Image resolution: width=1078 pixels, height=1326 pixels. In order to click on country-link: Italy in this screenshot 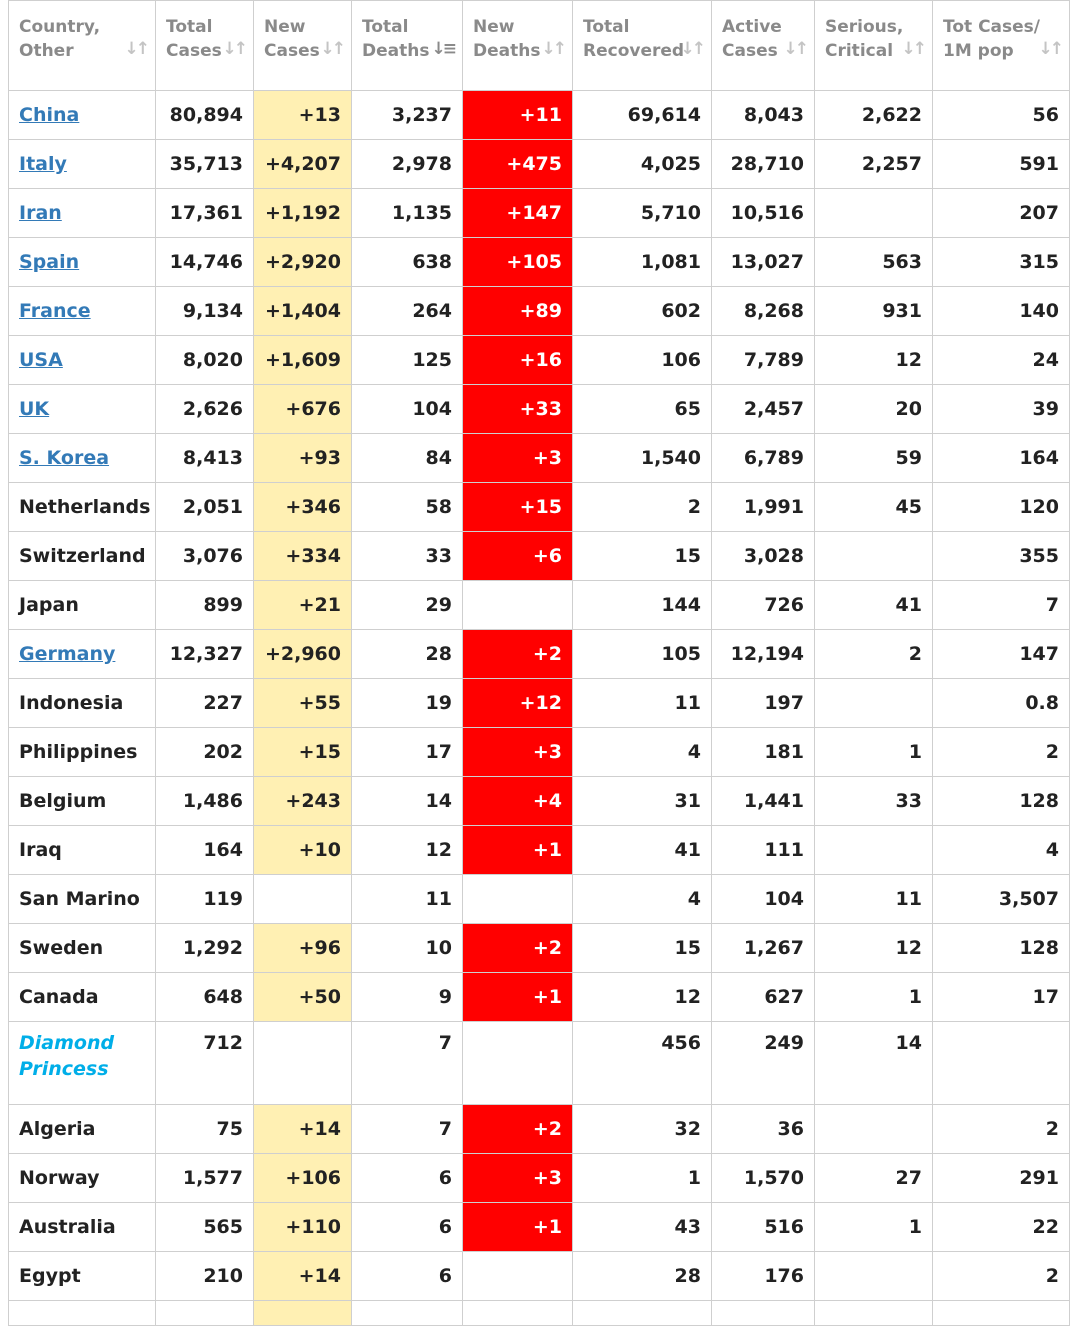, I will do `click(43, 164)`.